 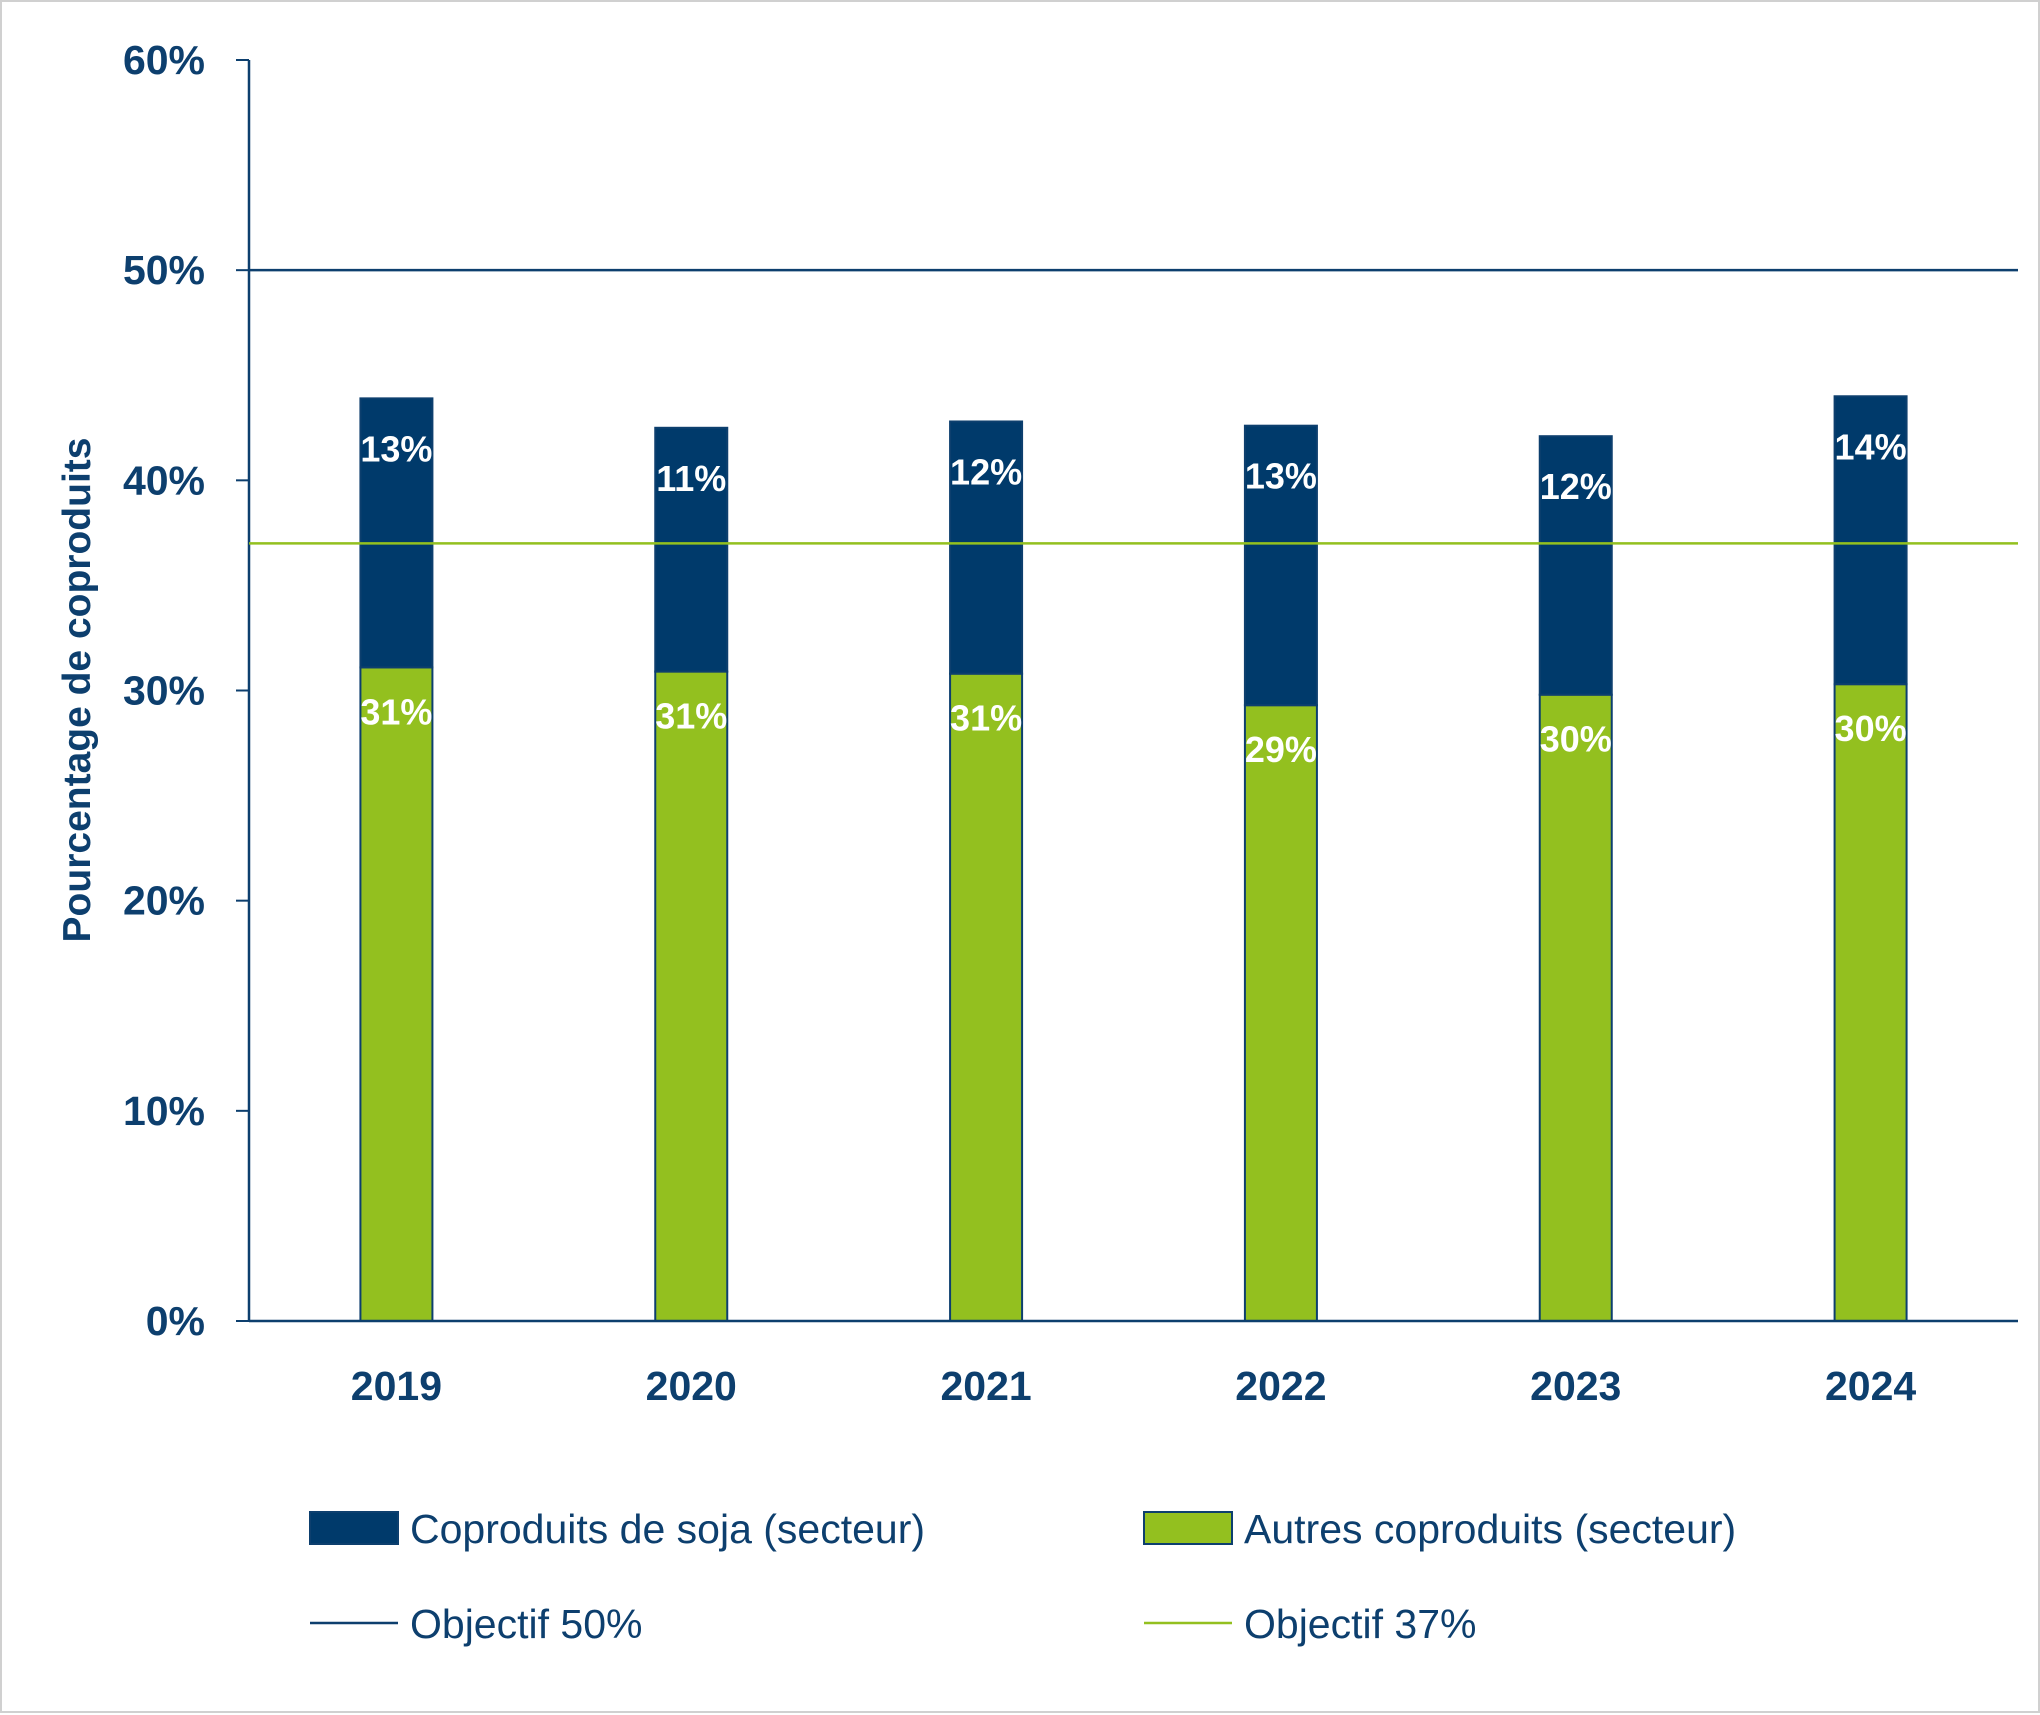 What do you see at coordinates (526, 1624) in the screenshot?
I see `legend-label: Objectif 50%` at bounding box center [526, 1624].